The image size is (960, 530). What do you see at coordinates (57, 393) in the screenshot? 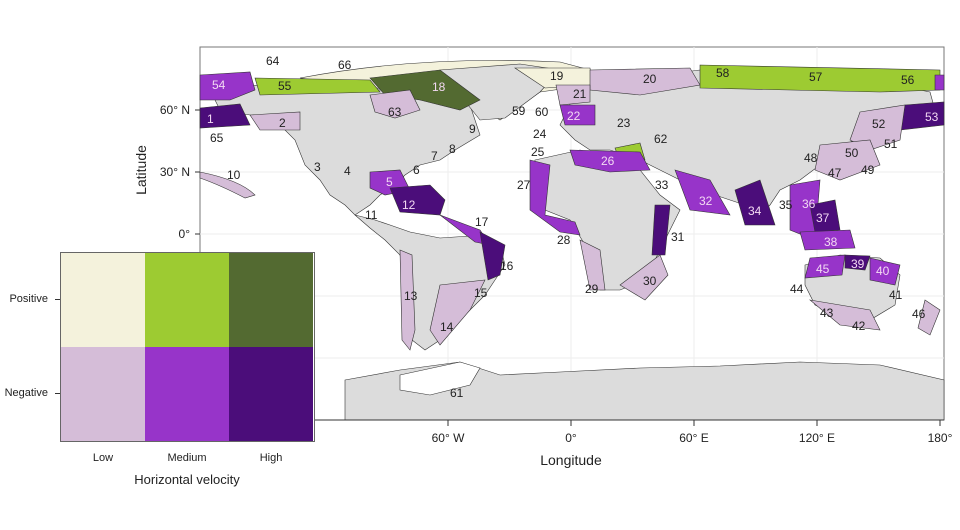
I see `legend-tick-negative` at bounding box center [57, 393].